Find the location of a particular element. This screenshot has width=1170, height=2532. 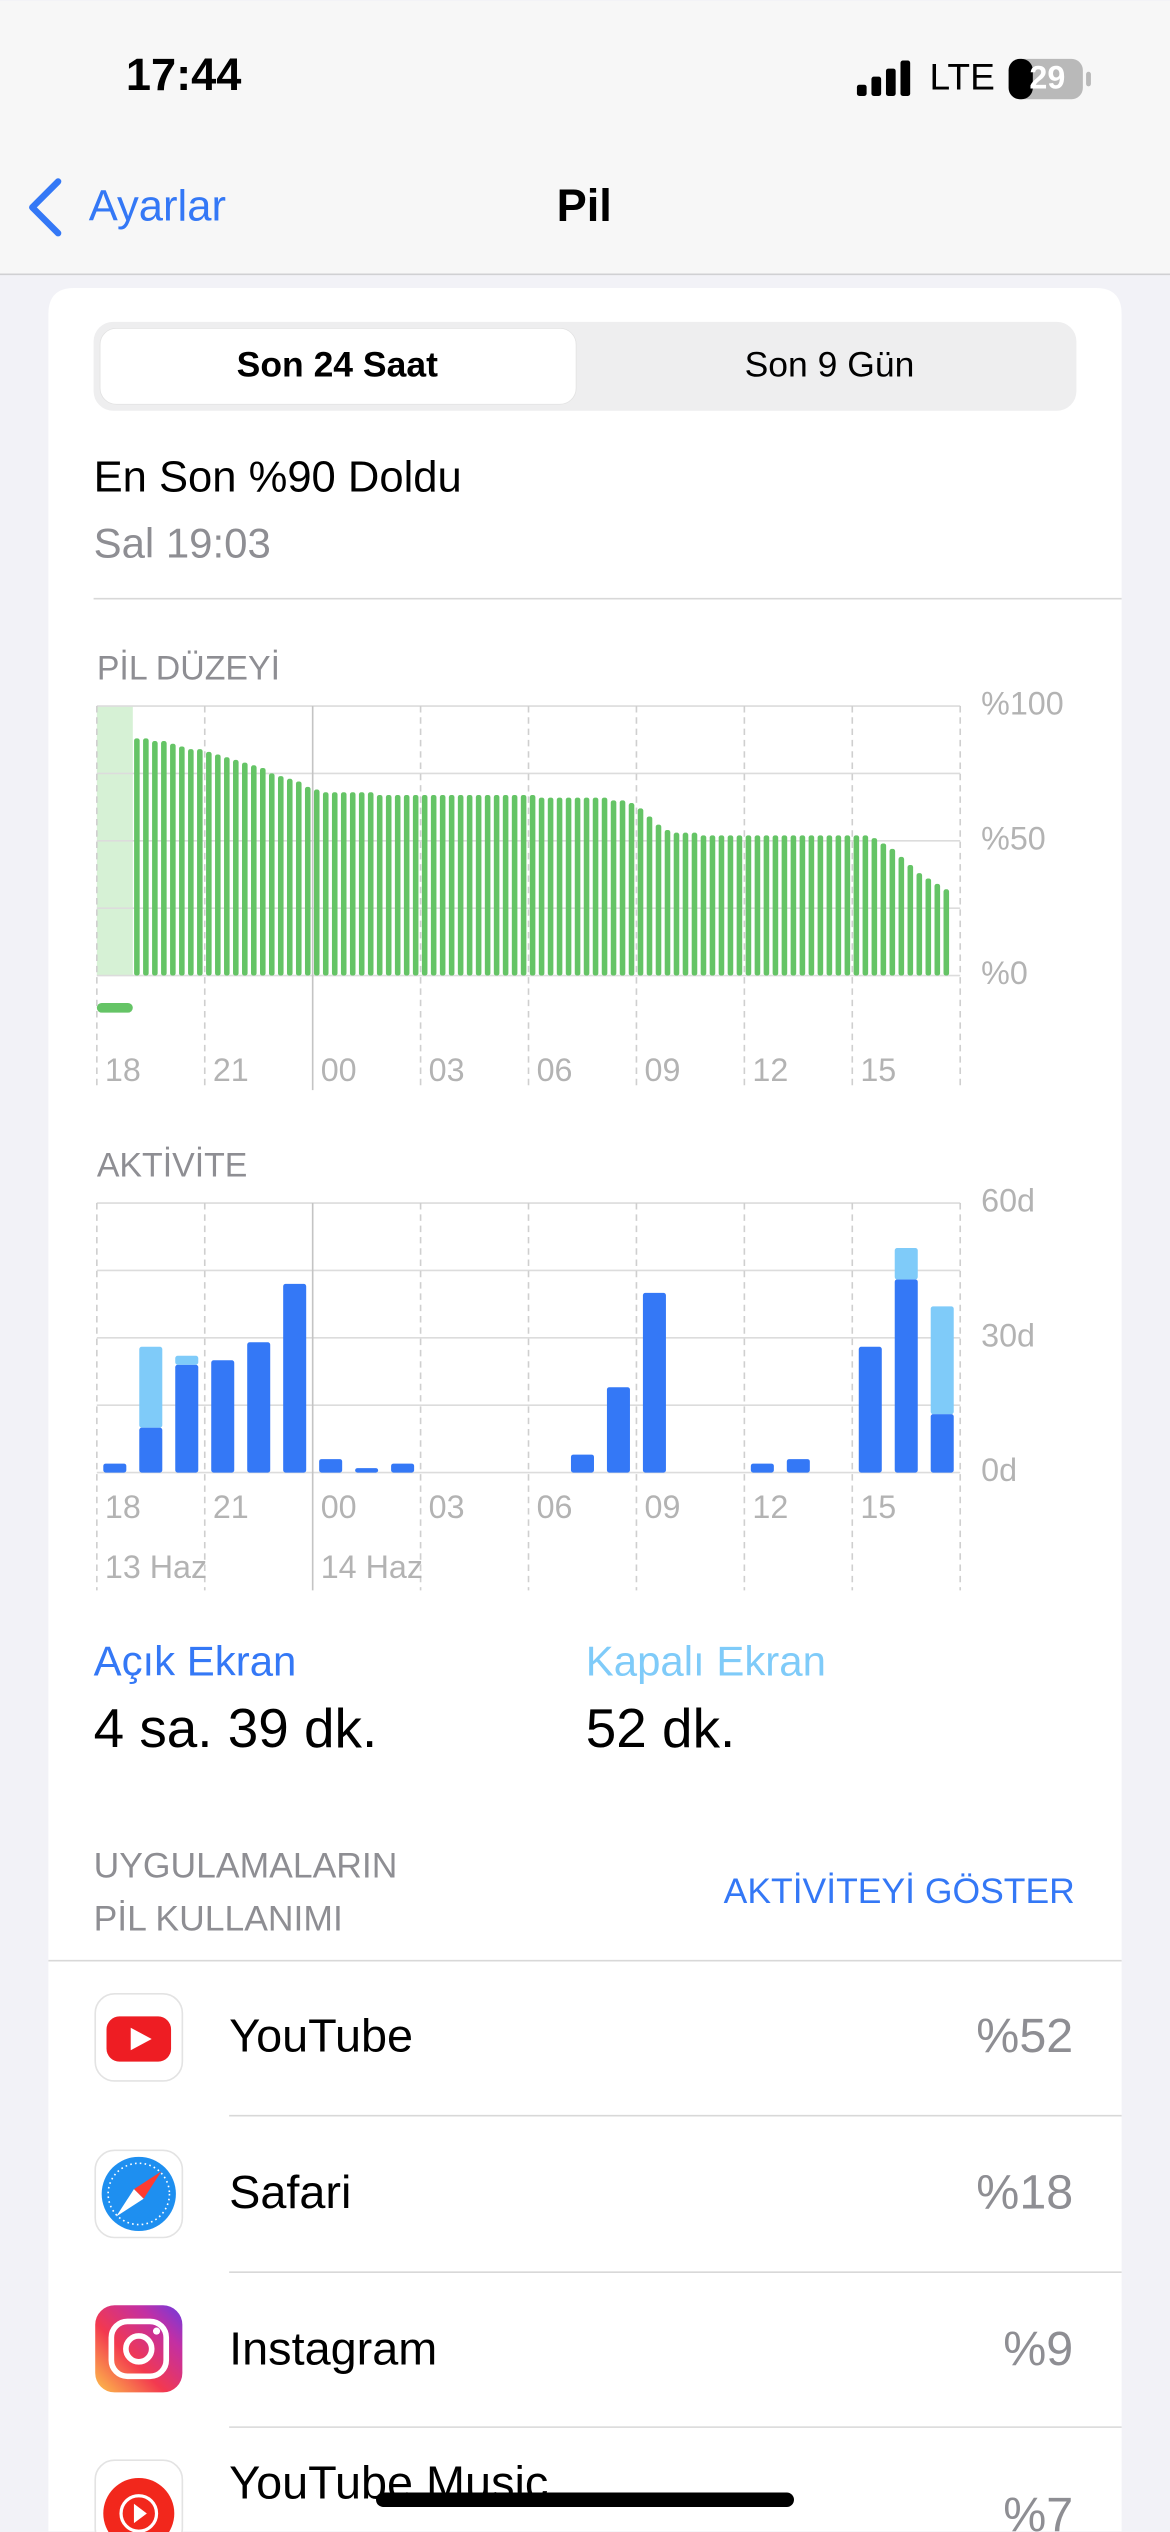

chart-title: PİL DÜZEYİ is located at coordinates (188, 668).